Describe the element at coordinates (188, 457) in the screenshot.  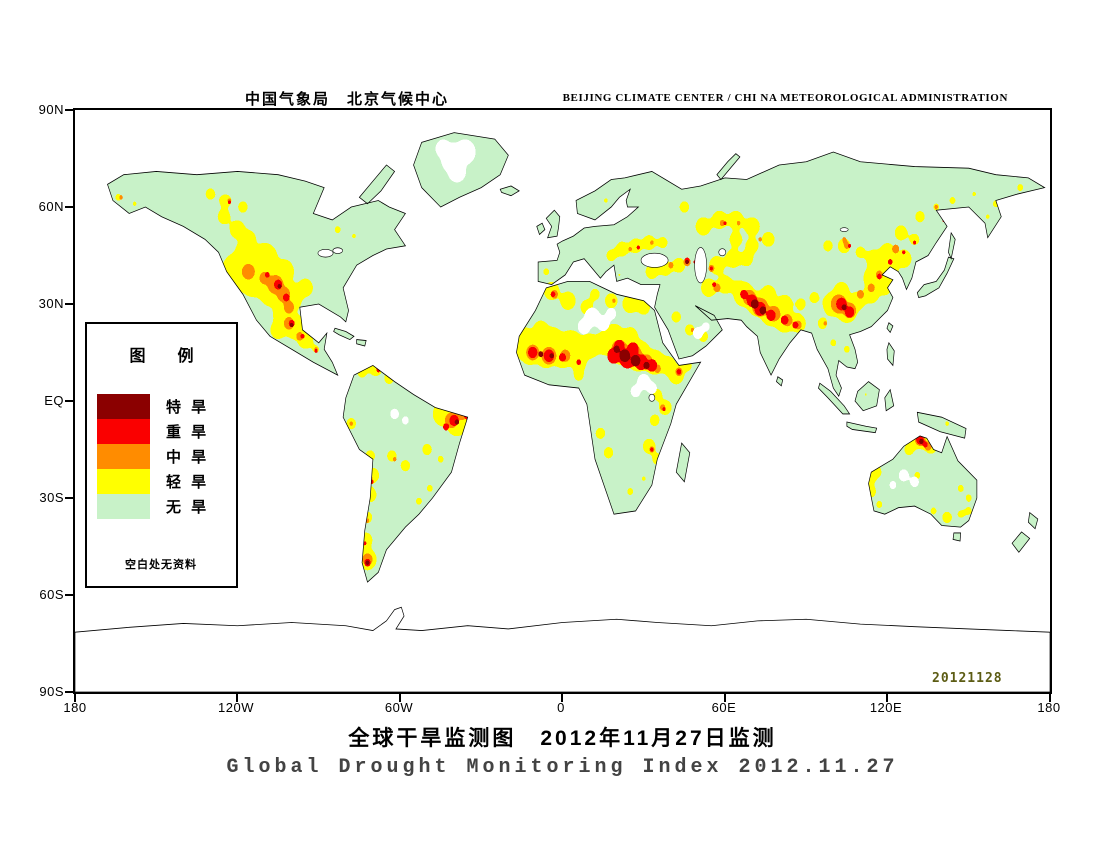
I see `legend-label-moderate: 中 旱` at that location.